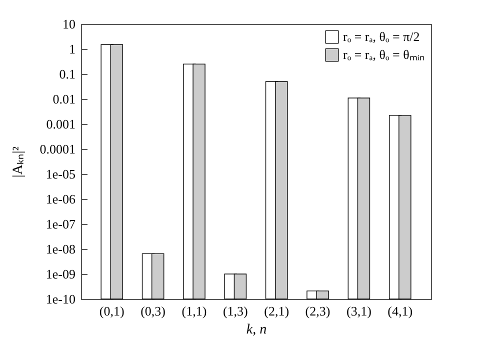 This screenshot has width=491, height=344. I want to click on y-tick-label: 10, so click(69, 24).